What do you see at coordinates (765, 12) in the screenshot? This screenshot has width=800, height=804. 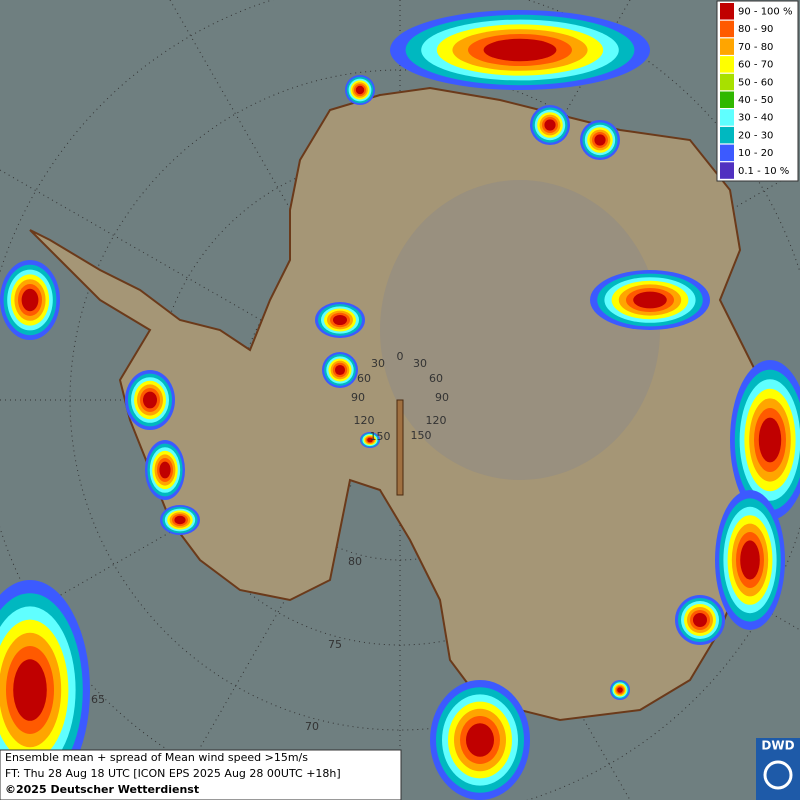 I see `legend-label: 90 - 100 %` at bounding box center [765, 12].